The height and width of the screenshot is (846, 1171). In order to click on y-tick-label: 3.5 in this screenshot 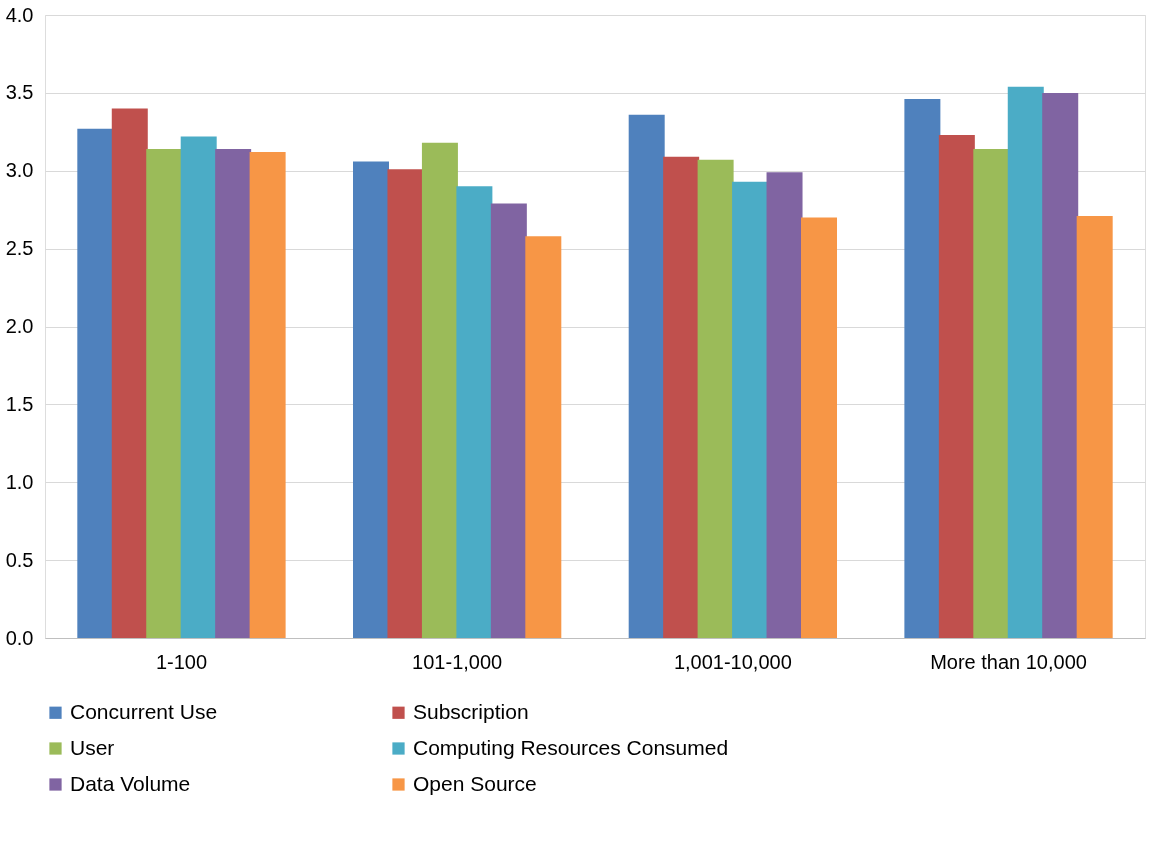, I will do `click(19, 92)`.